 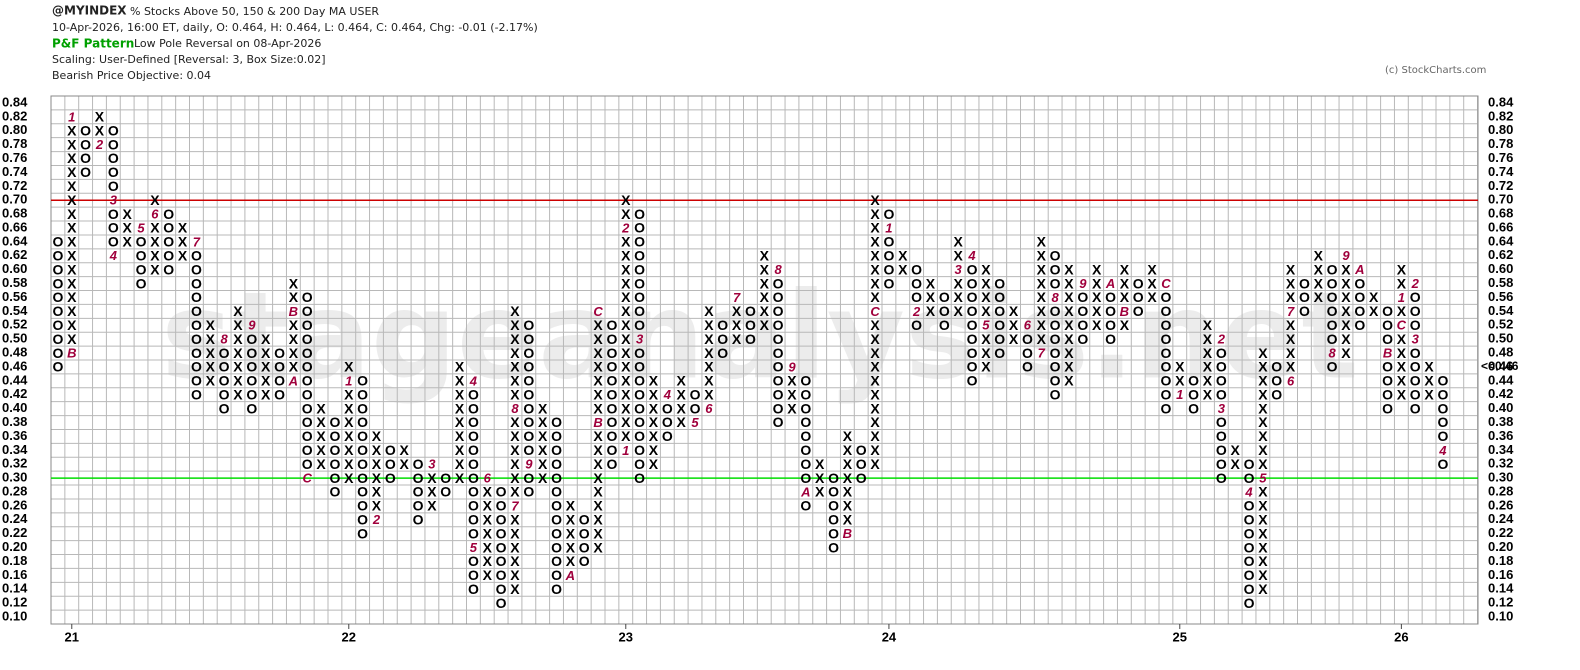 What do you see at coordinates (1500, 393) in the screenshot?
I see `y-tick-label-right: 0.42` at bounding box center [1500, 393].